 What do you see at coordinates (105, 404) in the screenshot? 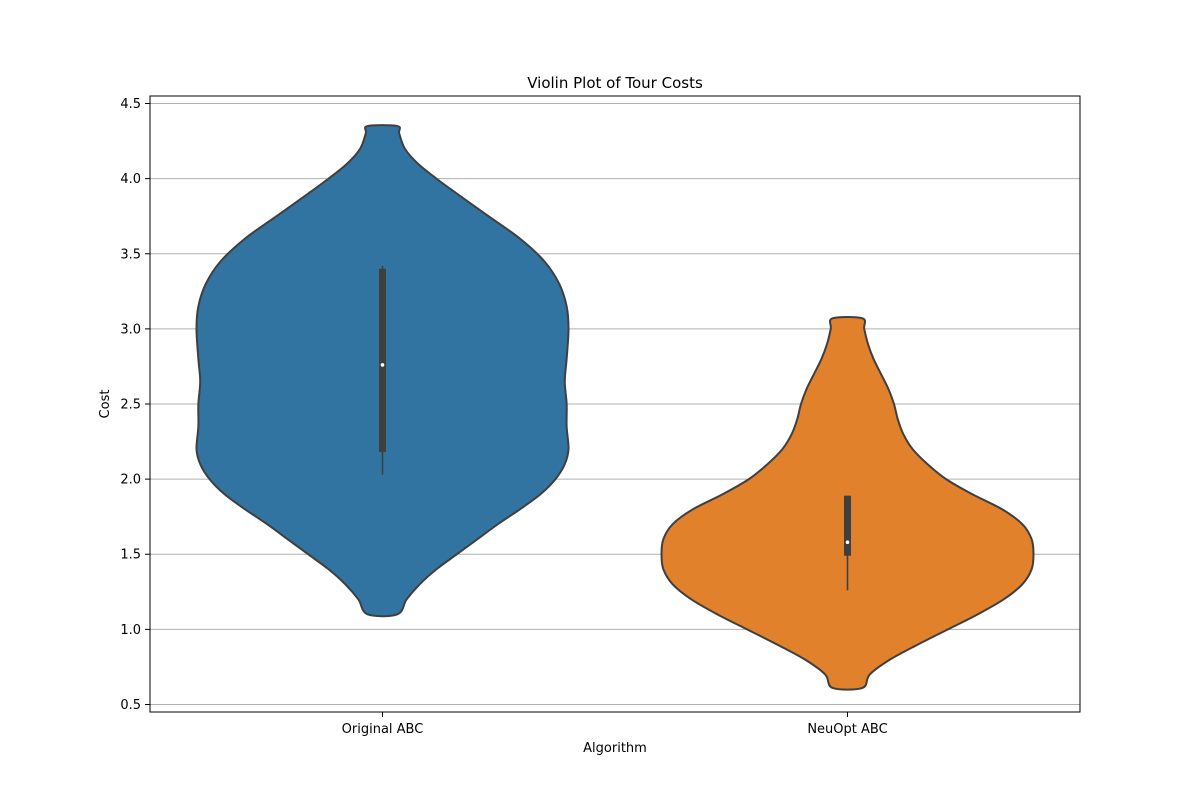
I see `y-axis-title: Cost` at bounding box center [105, 404].